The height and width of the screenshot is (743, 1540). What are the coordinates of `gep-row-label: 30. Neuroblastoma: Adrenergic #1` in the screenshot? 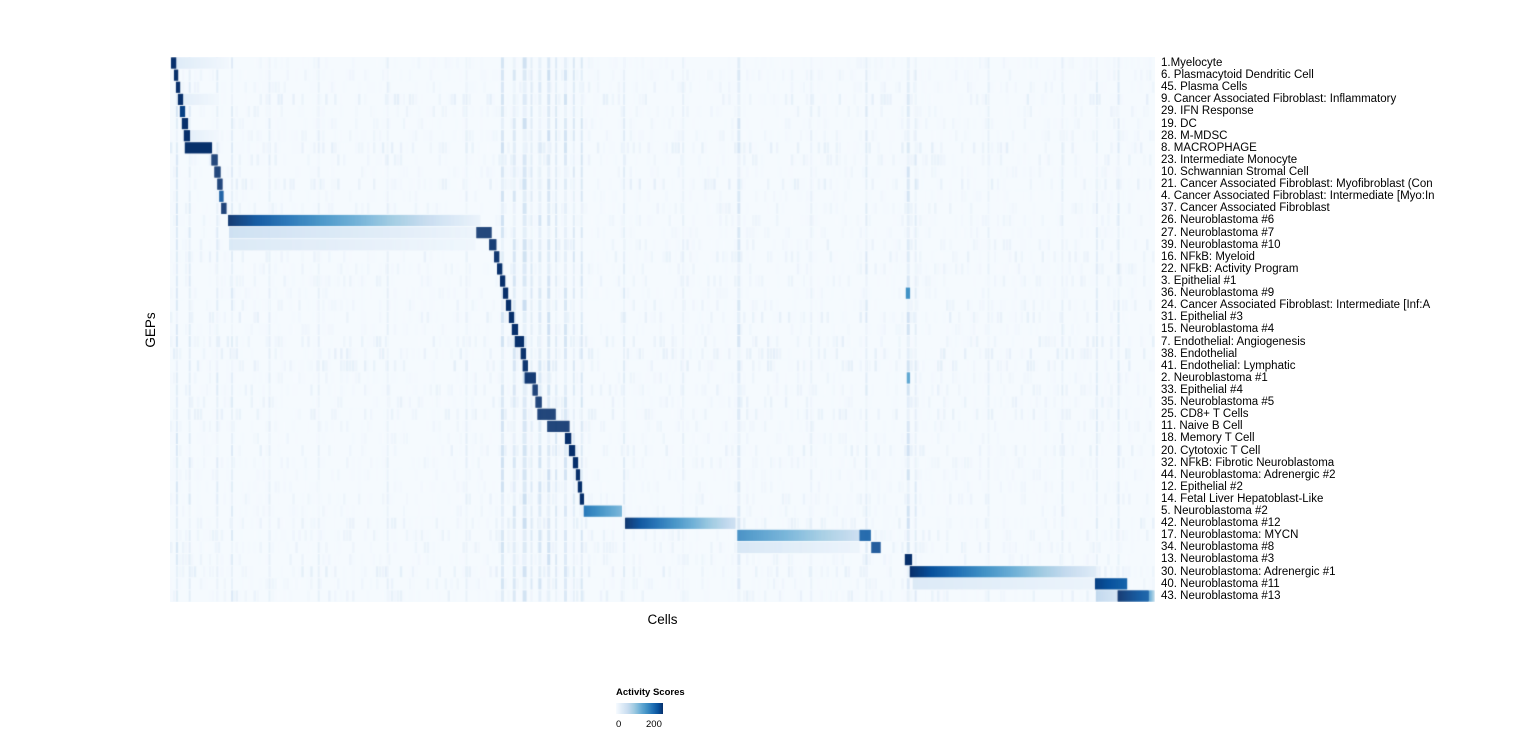 It's located at (1248, 571).